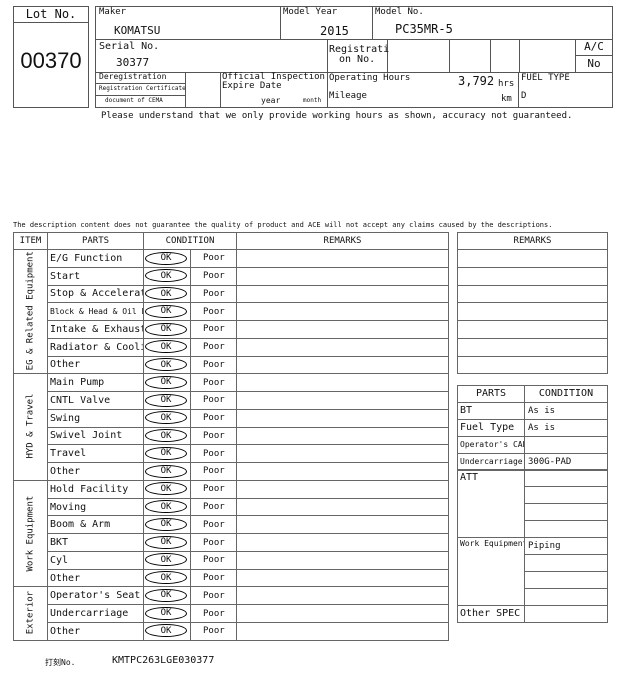 The width and height of the screenshot is (640, 680). Describe the element at coordinates (95, 383) in the screenshot. I see `part-name: Main Pump` at that location.